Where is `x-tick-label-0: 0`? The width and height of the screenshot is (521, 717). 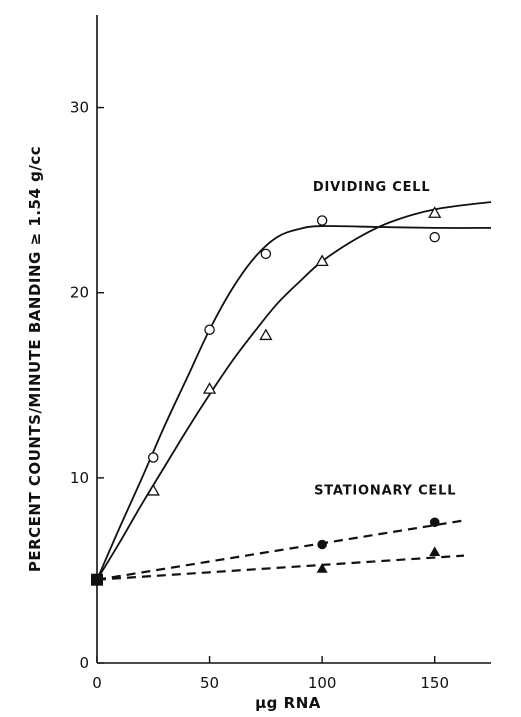 x-tick-label-0: 0 is located at coordinates (97, 683).